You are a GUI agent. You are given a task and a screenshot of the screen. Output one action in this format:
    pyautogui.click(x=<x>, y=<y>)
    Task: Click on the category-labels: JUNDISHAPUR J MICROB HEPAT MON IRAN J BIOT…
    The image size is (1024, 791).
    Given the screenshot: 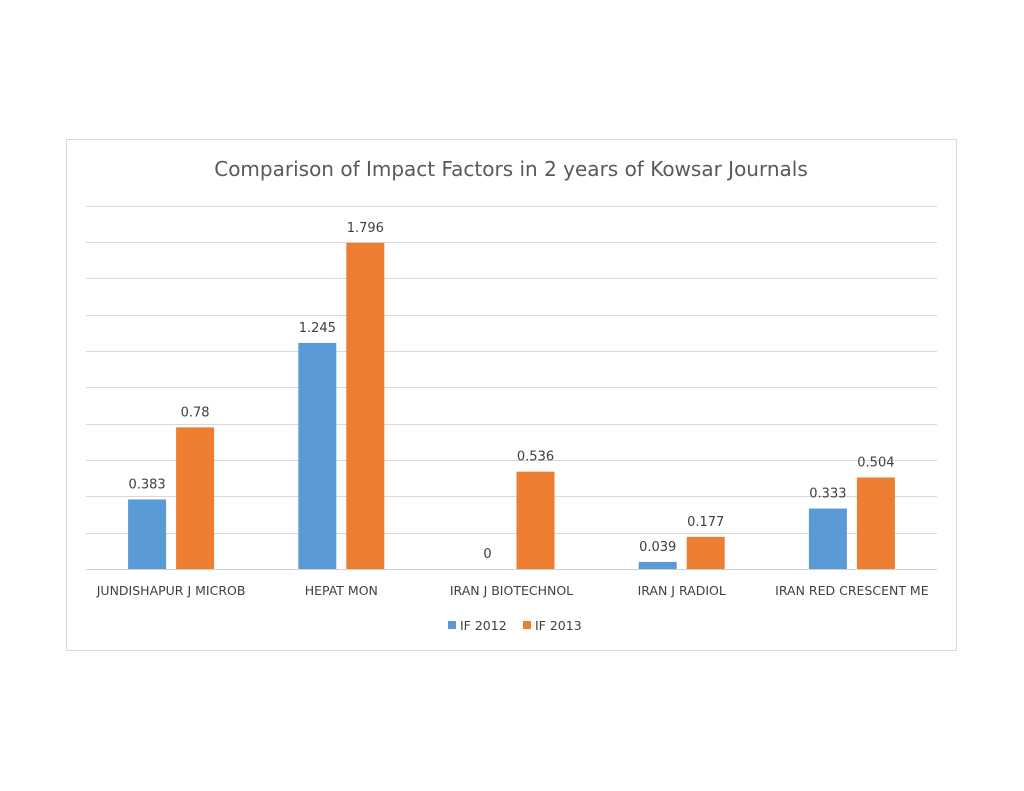 What is the action you would take?
    pyautogui.click(x=512, y=590)
    